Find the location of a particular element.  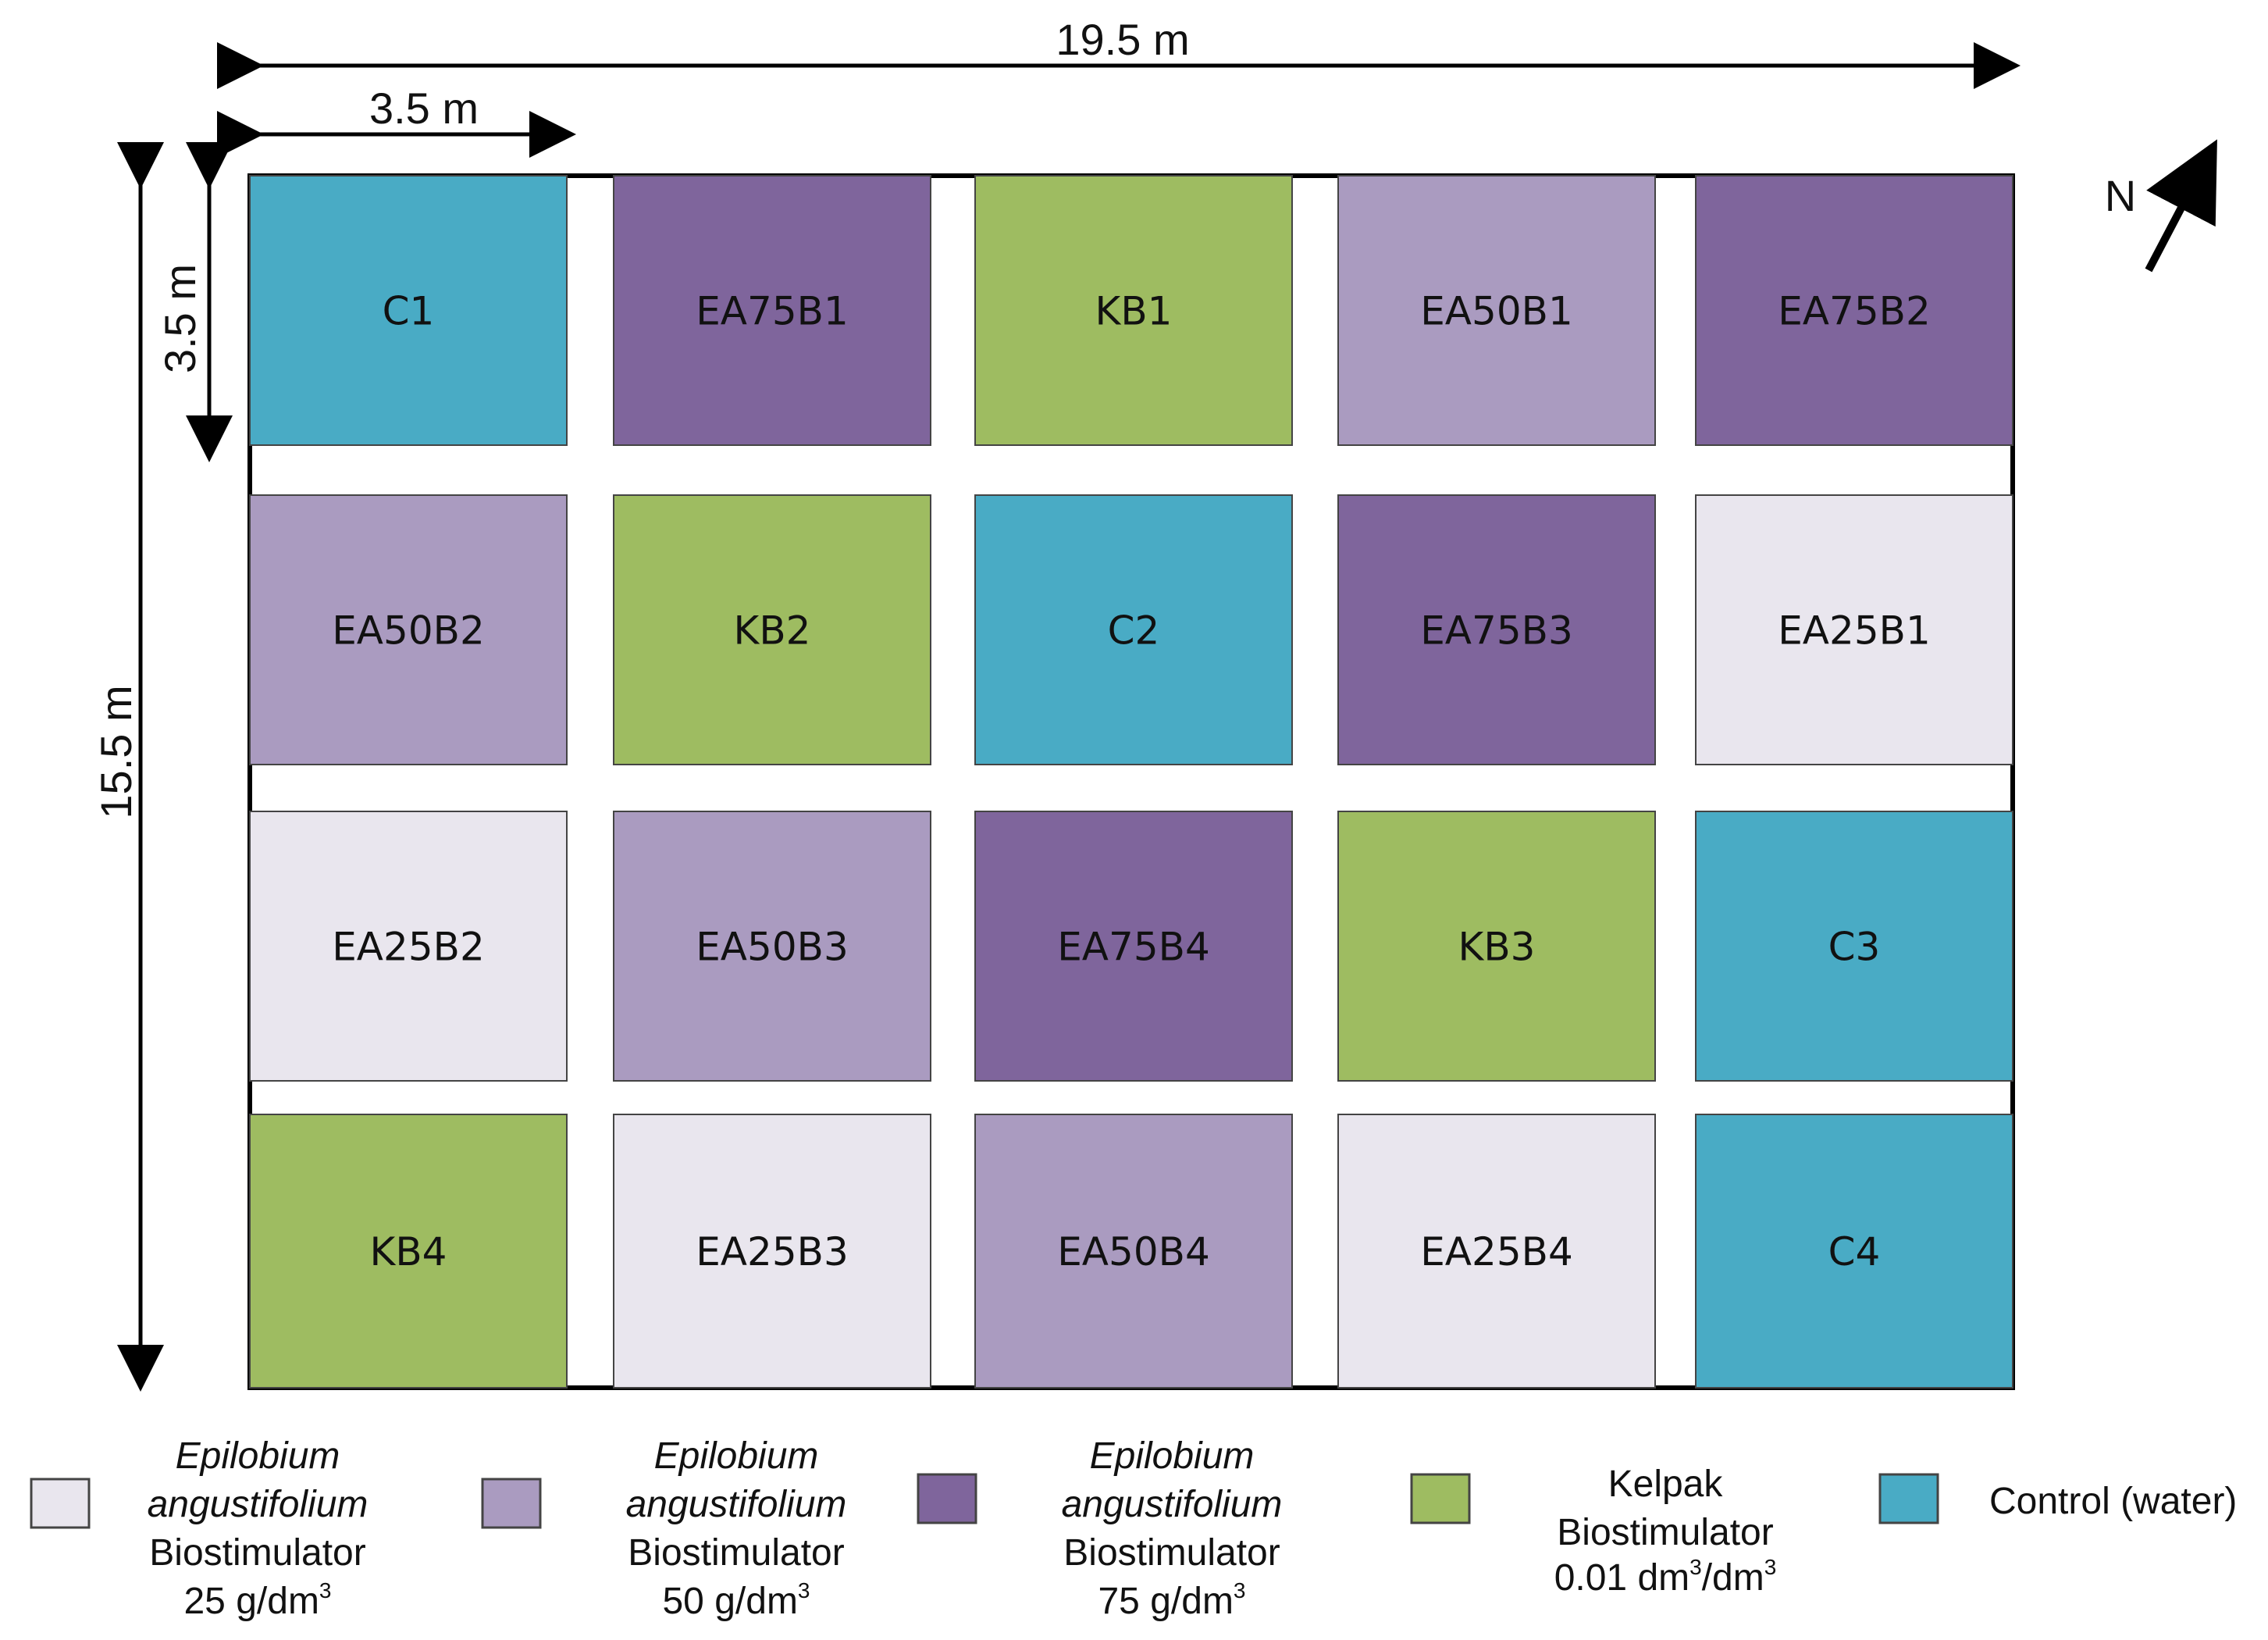

plot-ea75b1: EA75B1 is located at coordinates (772, 310).